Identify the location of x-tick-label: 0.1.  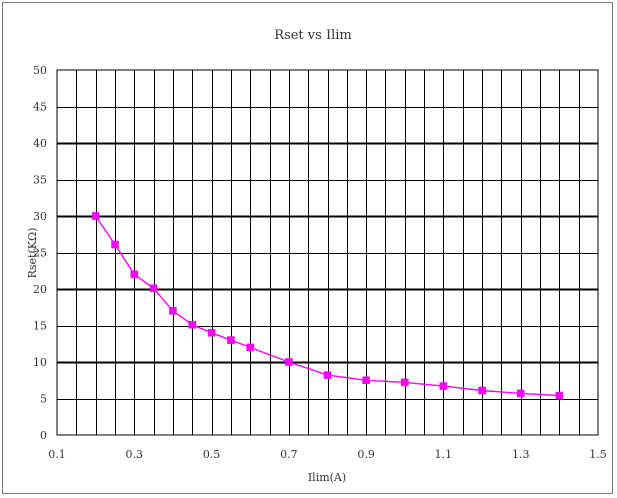
(57, 454).